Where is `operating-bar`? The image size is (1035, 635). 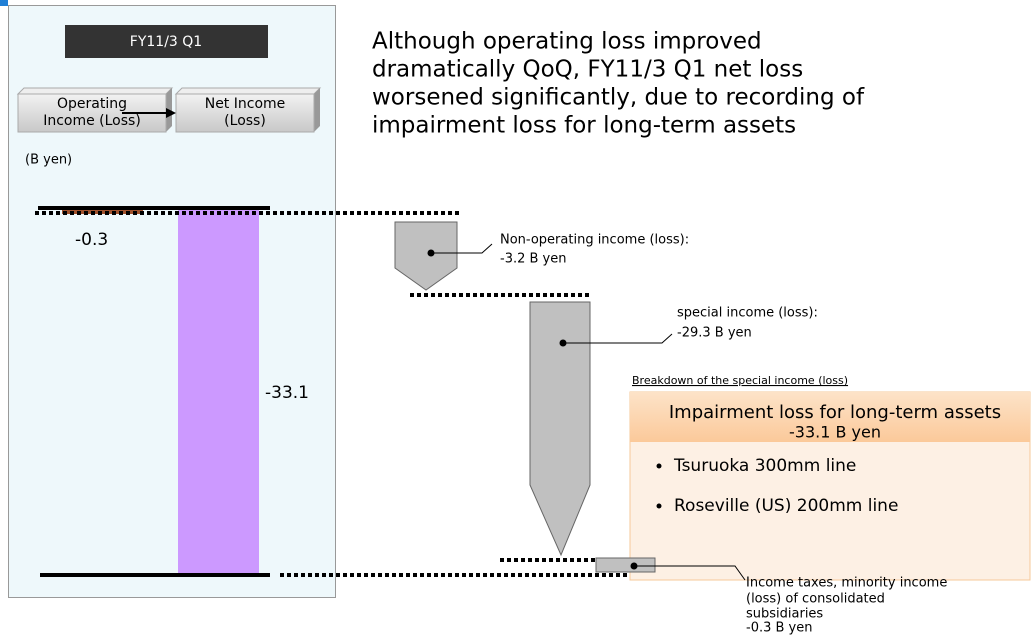 operating-bar is located at coordinates (102, 211).